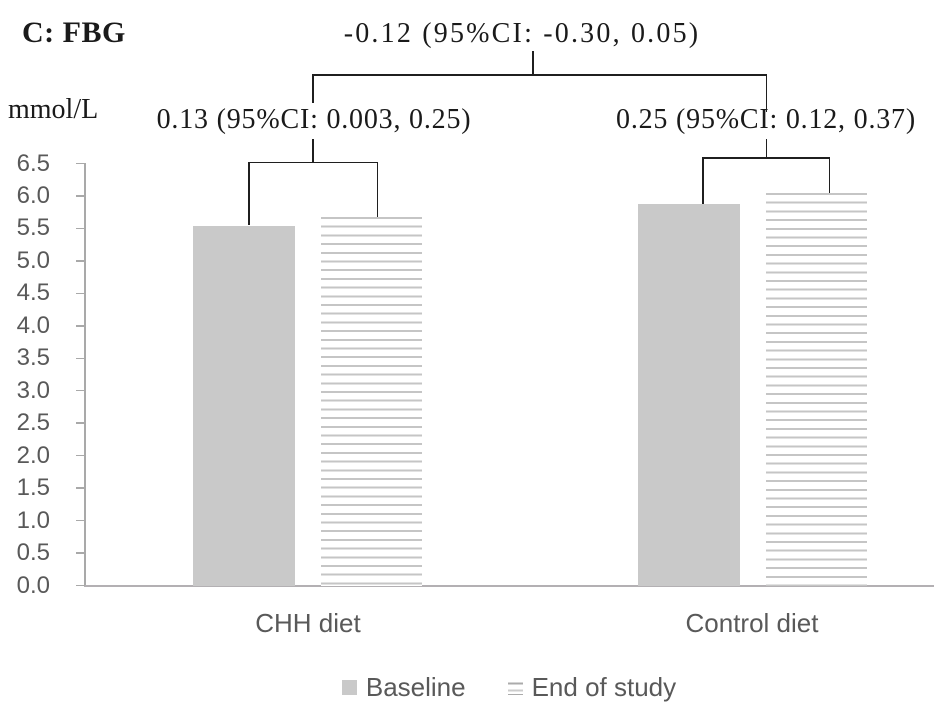  Describe the element at coordinates (415, 687) in the screenshot. I see `legend-label-baseline: Baseline` at that location.